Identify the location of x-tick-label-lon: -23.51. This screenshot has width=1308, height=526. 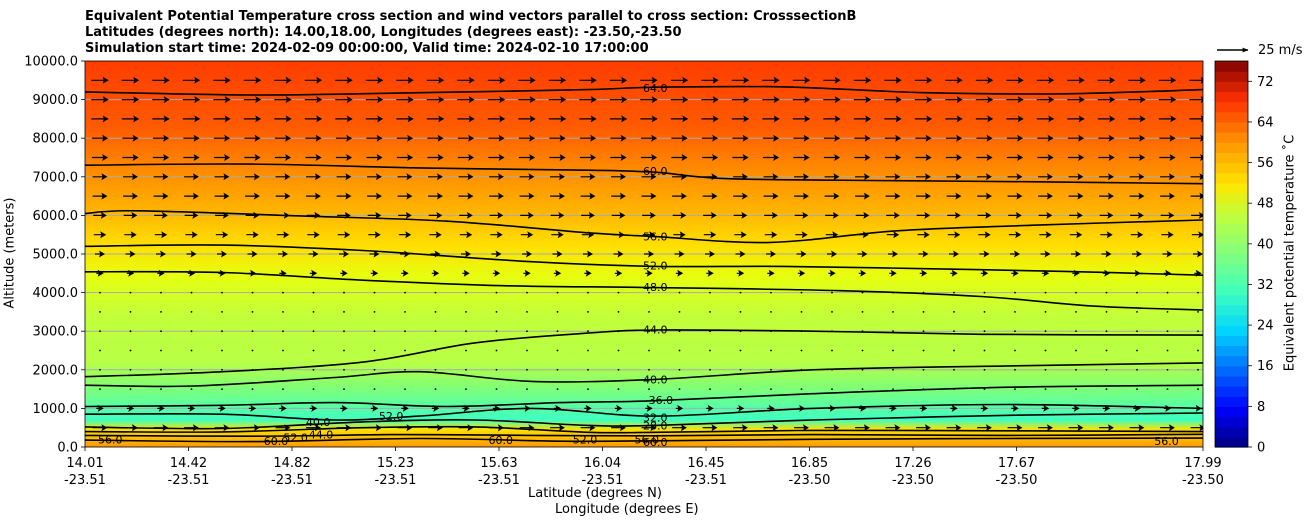
(189, 480).